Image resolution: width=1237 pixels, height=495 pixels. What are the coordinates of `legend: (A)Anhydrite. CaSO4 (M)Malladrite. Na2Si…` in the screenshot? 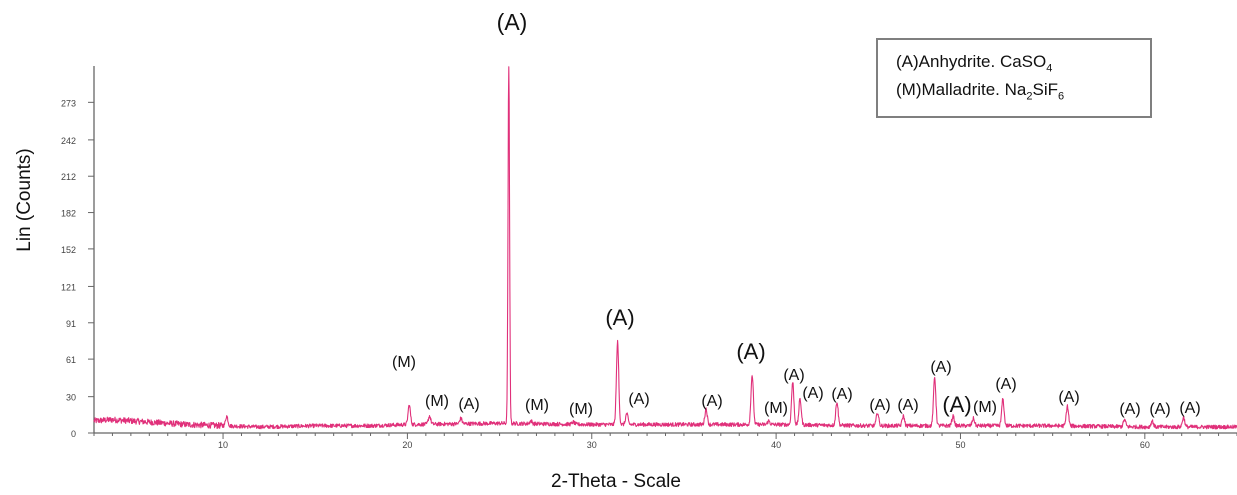 It's located at (1014, 78).